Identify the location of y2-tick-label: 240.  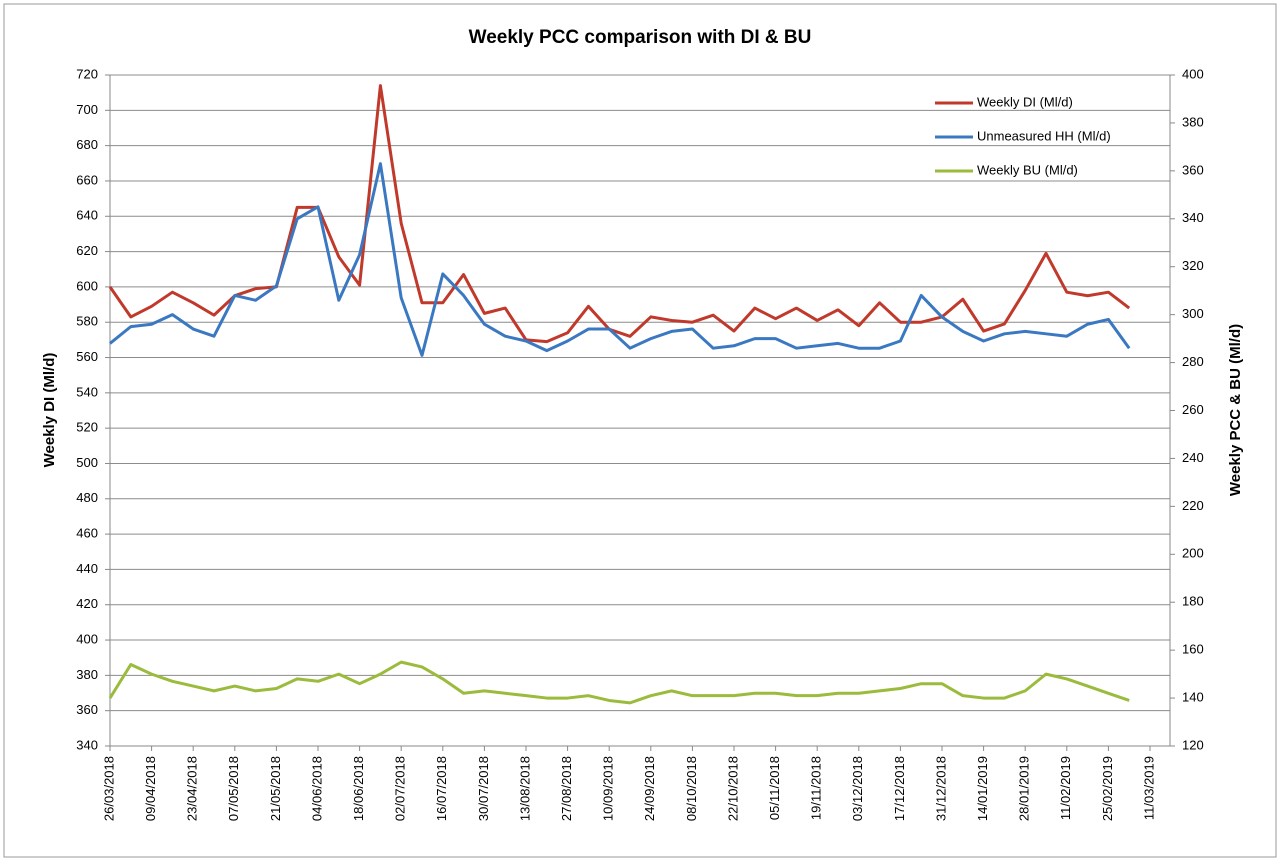
(1193, 457).